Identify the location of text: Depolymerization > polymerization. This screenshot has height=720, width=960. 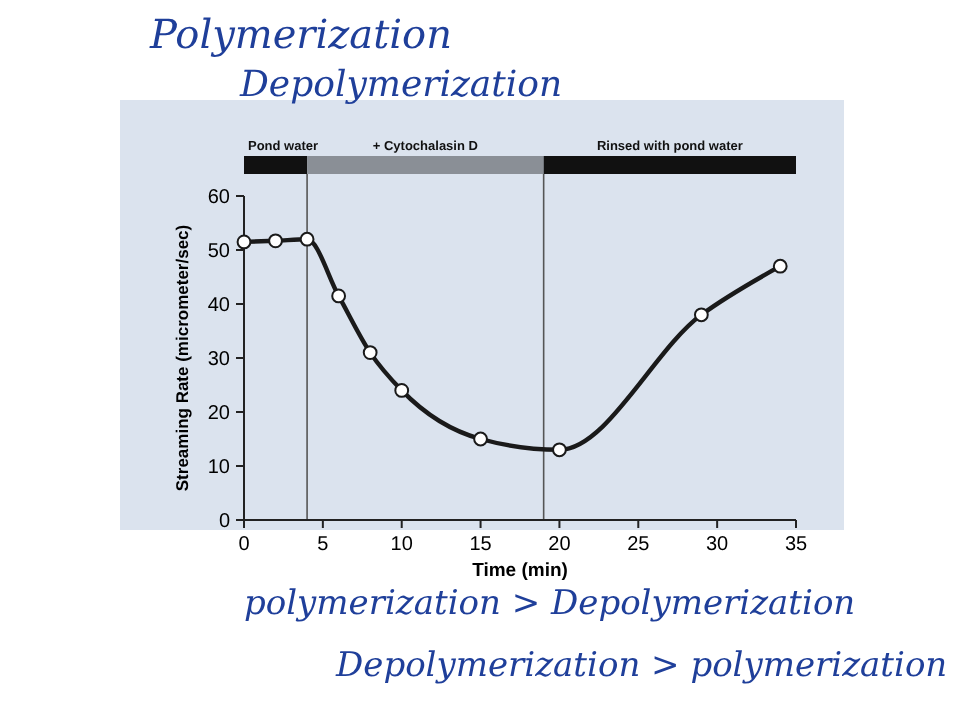
(641, 666).